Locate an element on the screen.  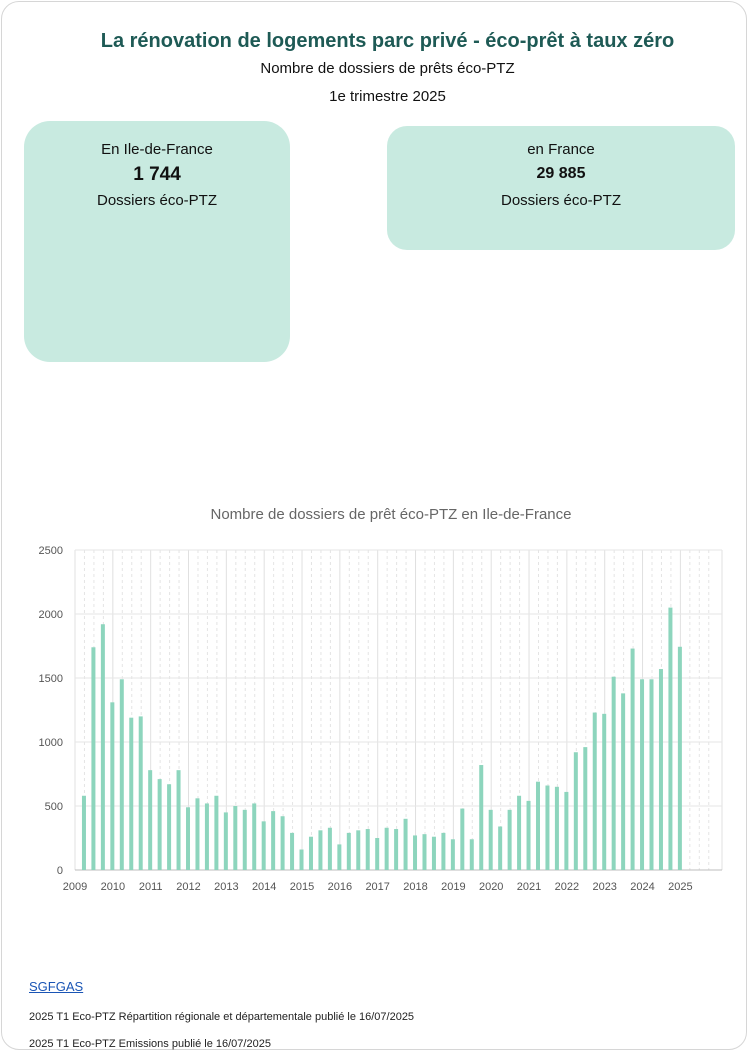
x-tick-label: 2017 is located at coordinates (377, 887).